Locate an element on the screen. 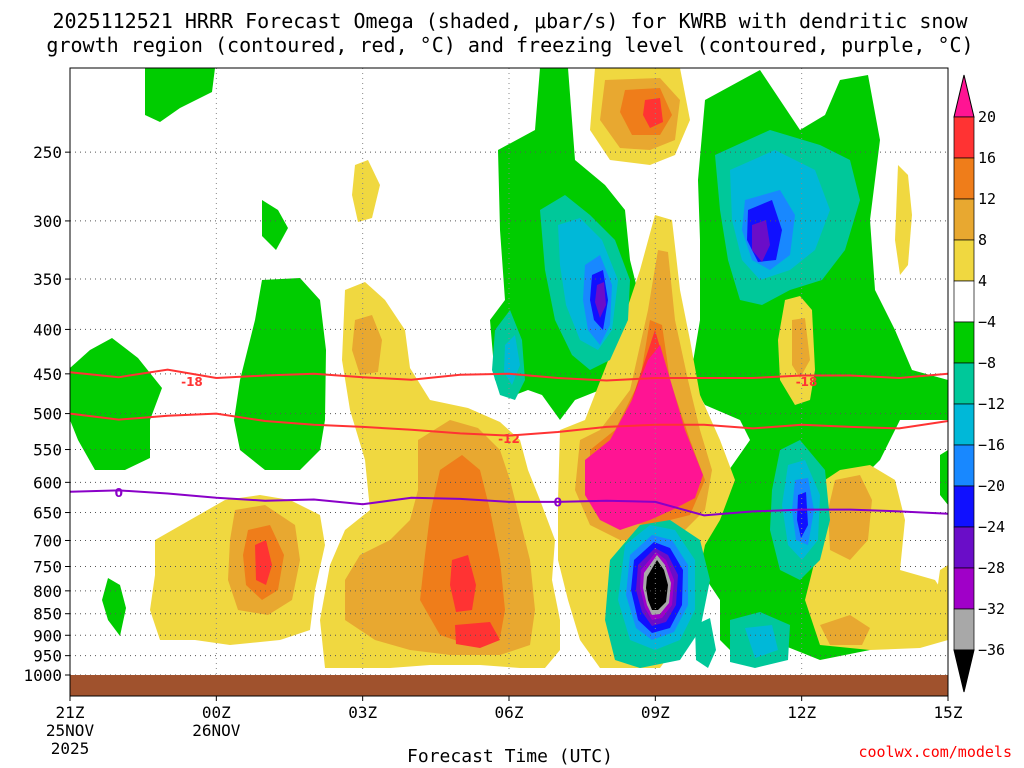 This screenshot has height=768, width=1024. y-tick-label: 250 is located at coordinates (47, 152).